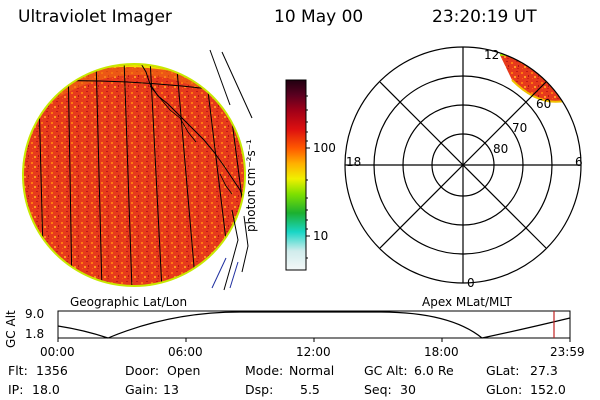 The height and width of the screenshot is (400, 600). Describe the element at coordinates (312, 370) in the screenshot. I see `mode-value: Normal` at that location.